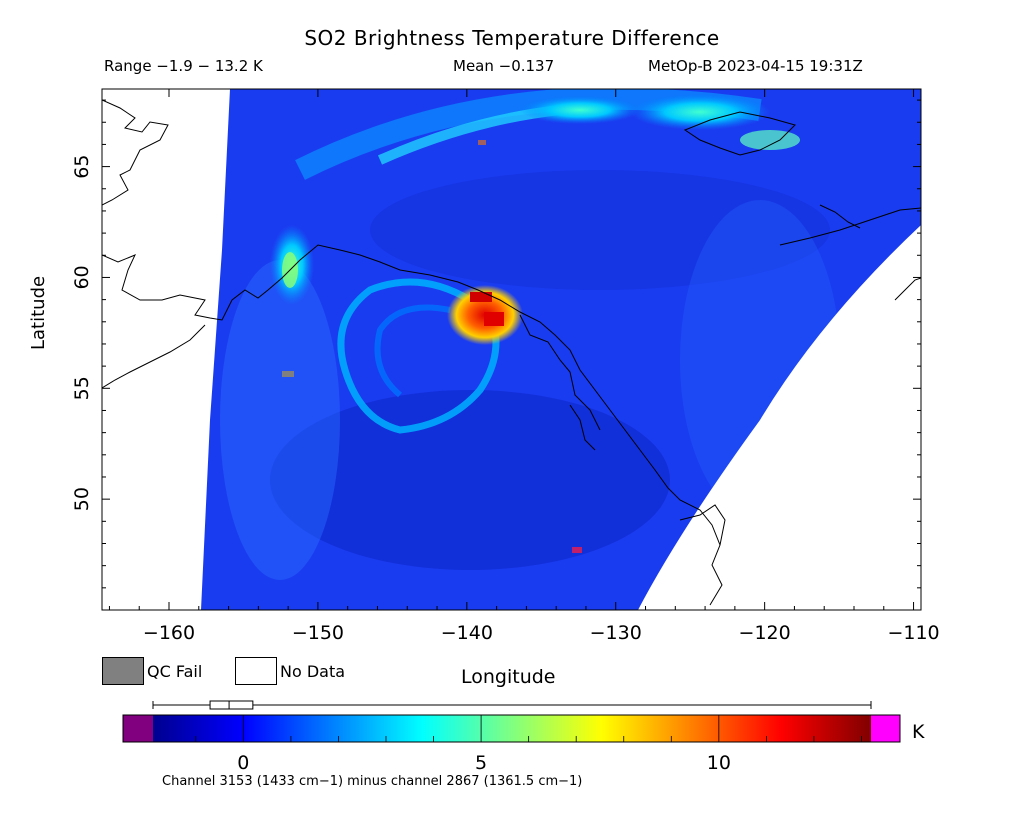 Image resolution: width=1024 pixels, height=813 pixels. What do you see at coordinates (765, 633) in the screenshot?
I see `x-tick-label: −120` at bounding box center [765, 633].